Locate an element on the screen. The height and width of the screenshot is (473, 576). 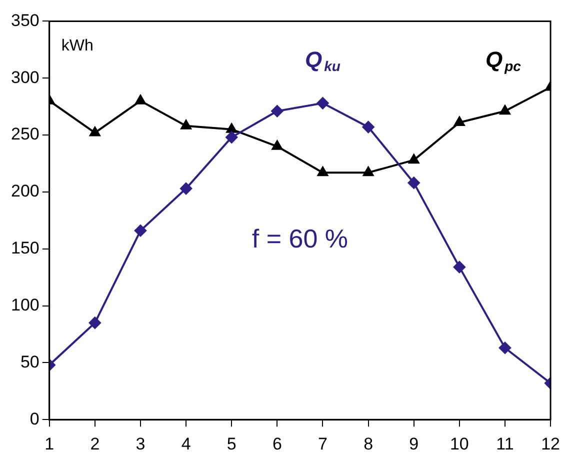
y-tick-label: 300 is located at coordinates (25, 77).